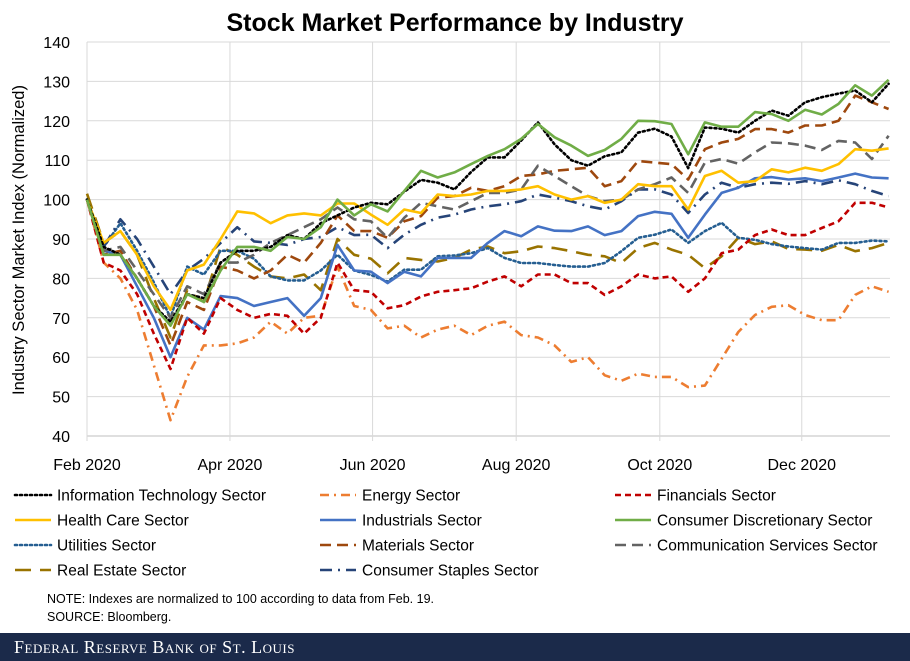 This screenshot has height=661, width=910. I want to click on y-tick-label: 100, so click(56, 201).